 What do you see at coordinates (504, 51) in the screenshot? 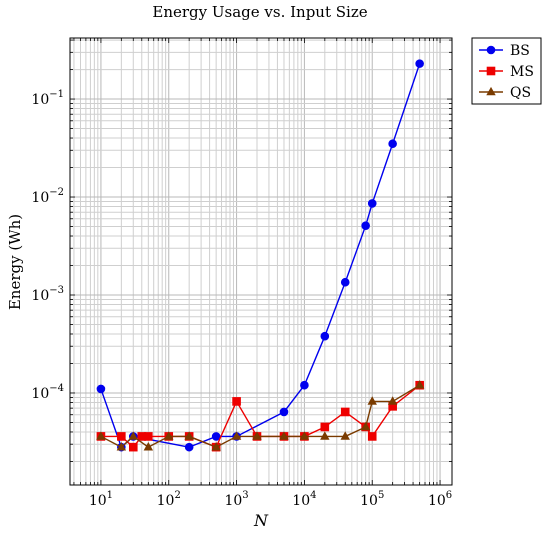
I see `legend-entry-bs: BS` at bounding box center [504, 51].